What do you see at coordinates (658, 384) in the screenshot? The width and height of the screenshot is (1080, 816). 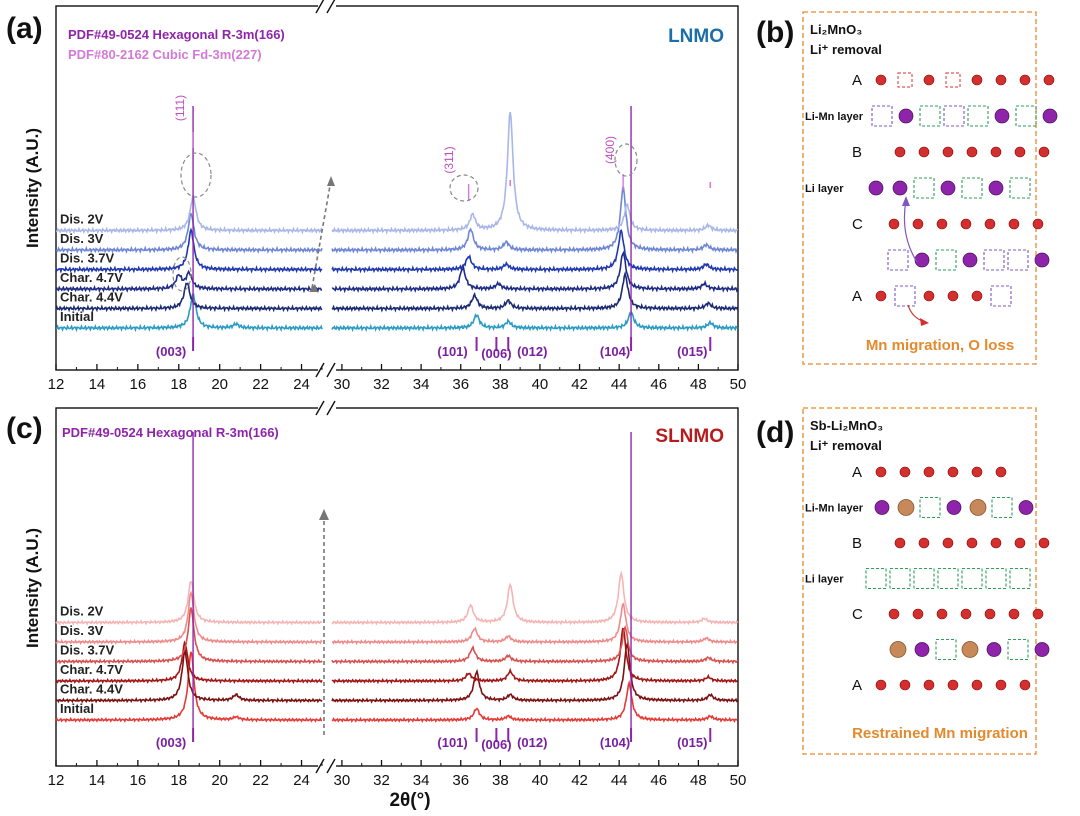 I see `x-tick-label: 46` at bounding box center [658, 384].